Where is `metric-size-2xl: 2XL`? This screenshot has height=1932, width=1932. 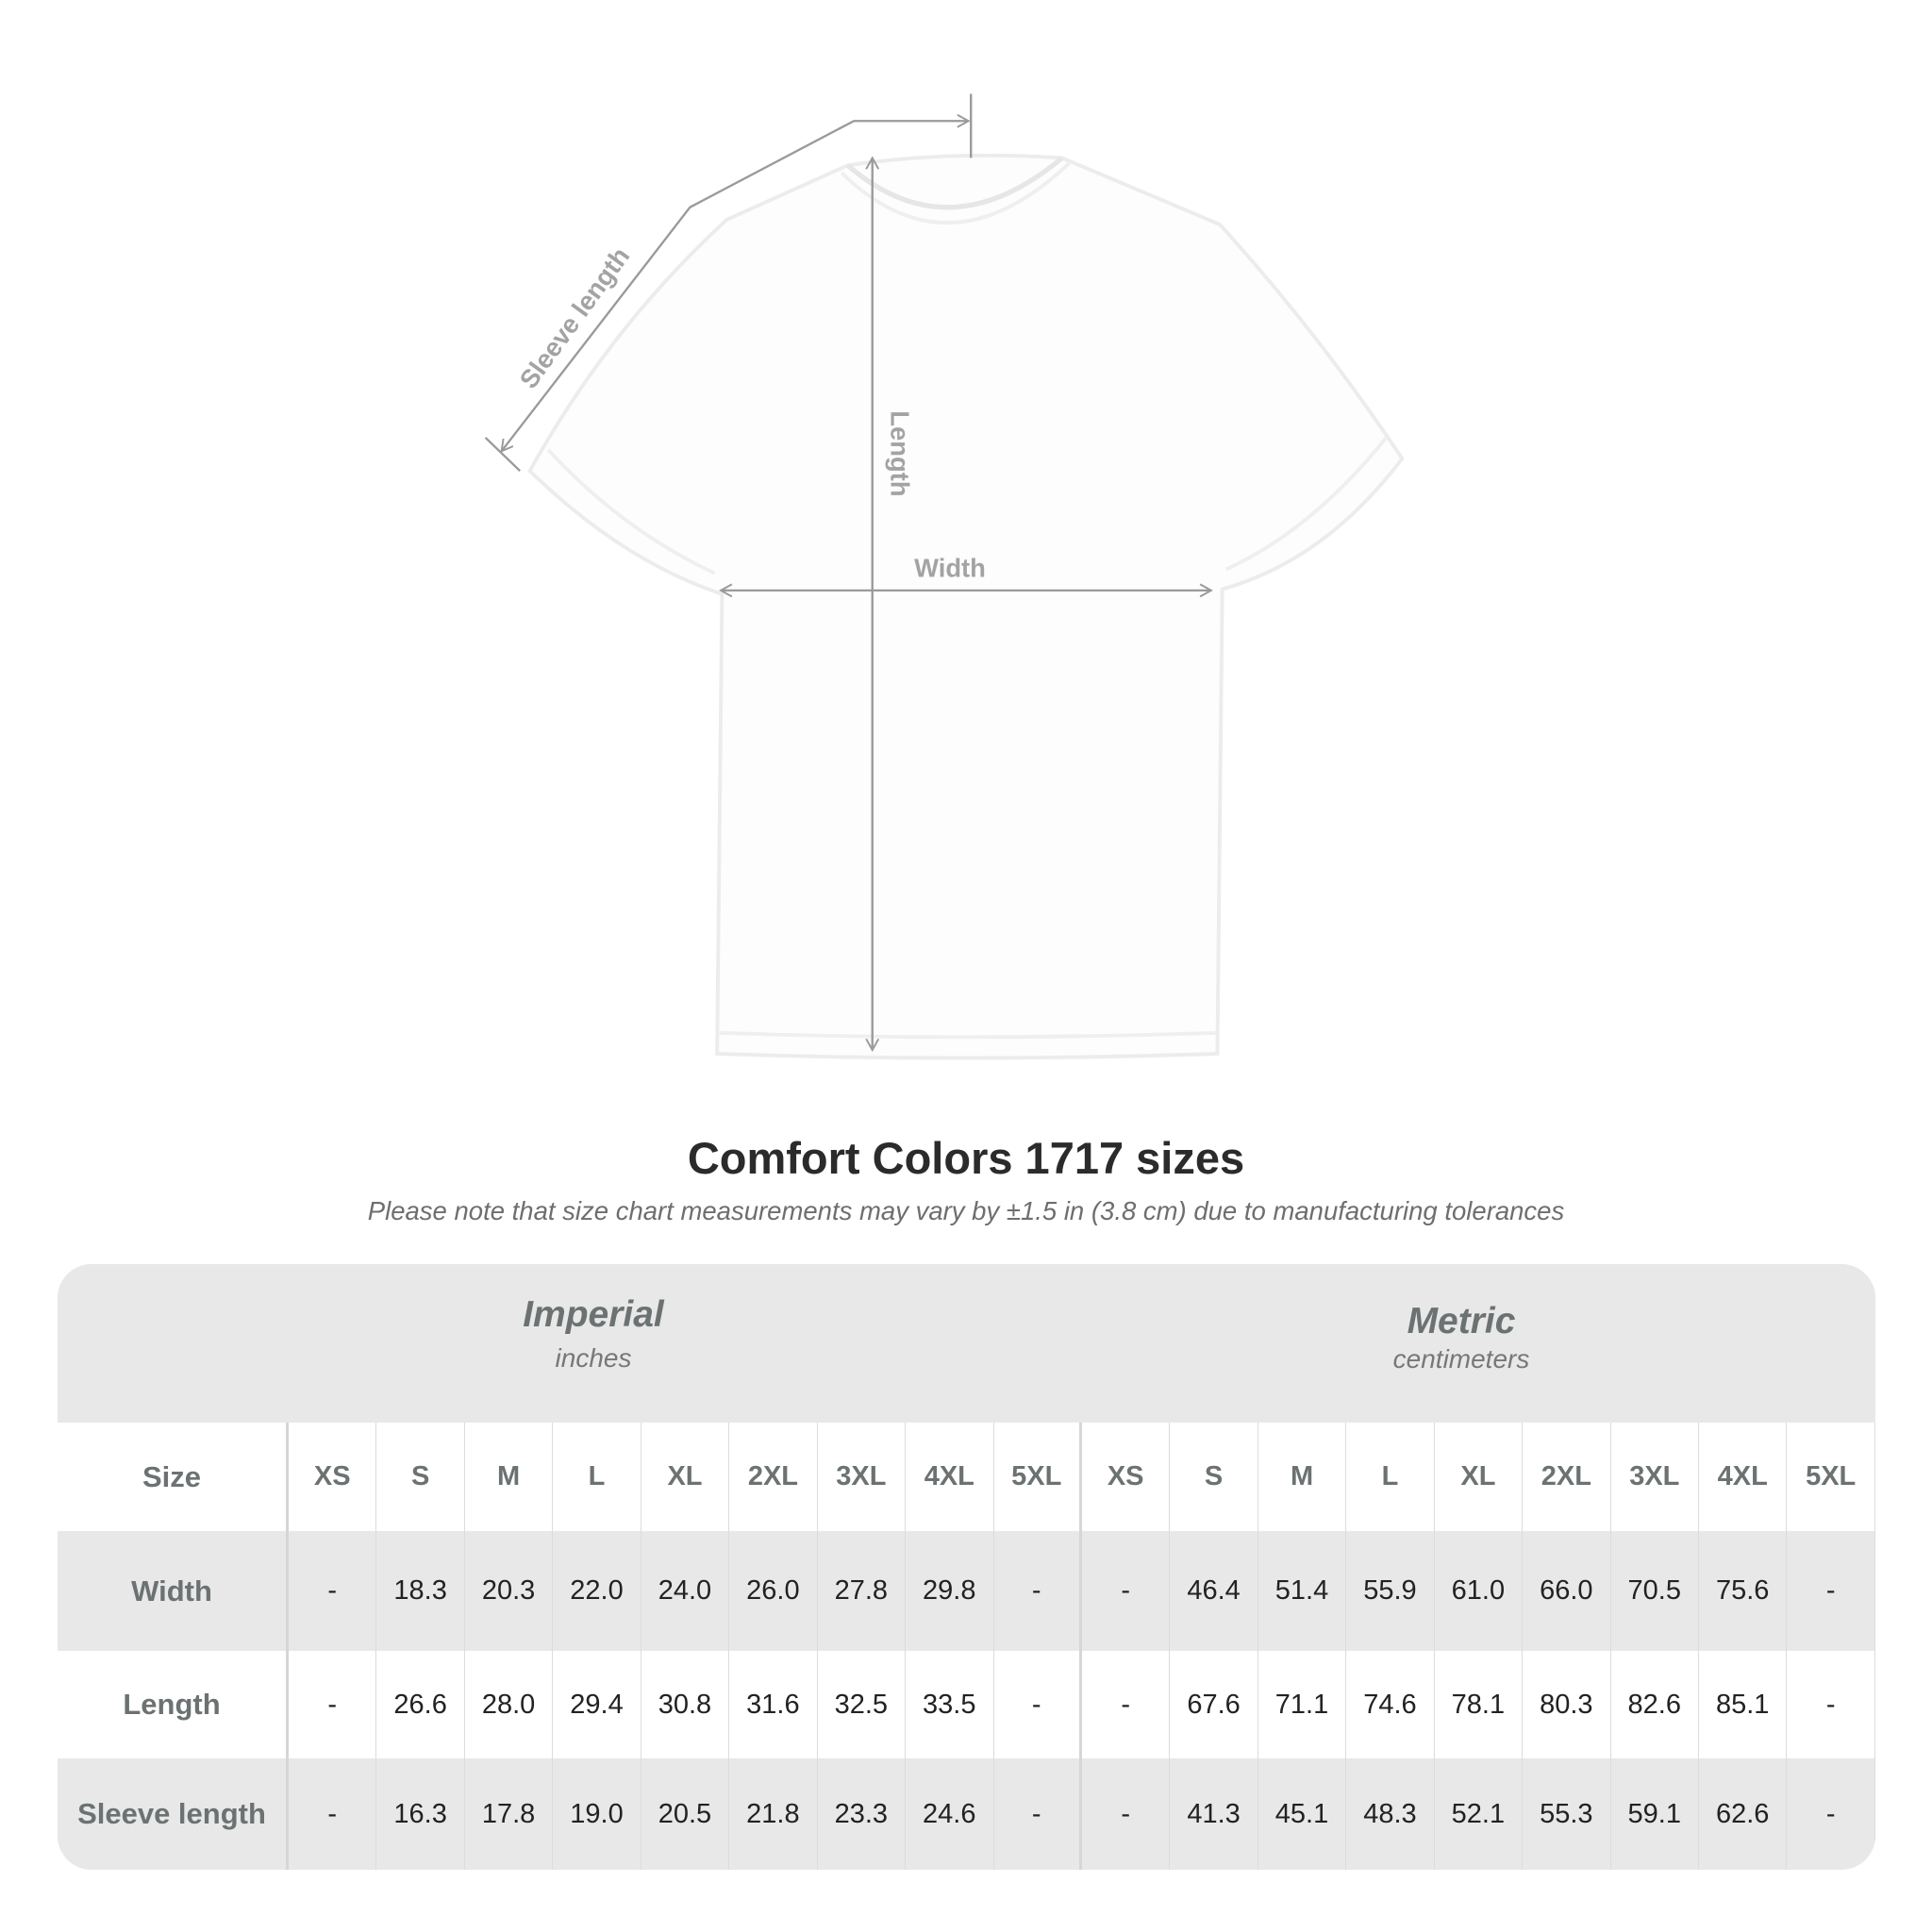
metric-size-2xl: 2XL is located at coordinates (1567, 1477).